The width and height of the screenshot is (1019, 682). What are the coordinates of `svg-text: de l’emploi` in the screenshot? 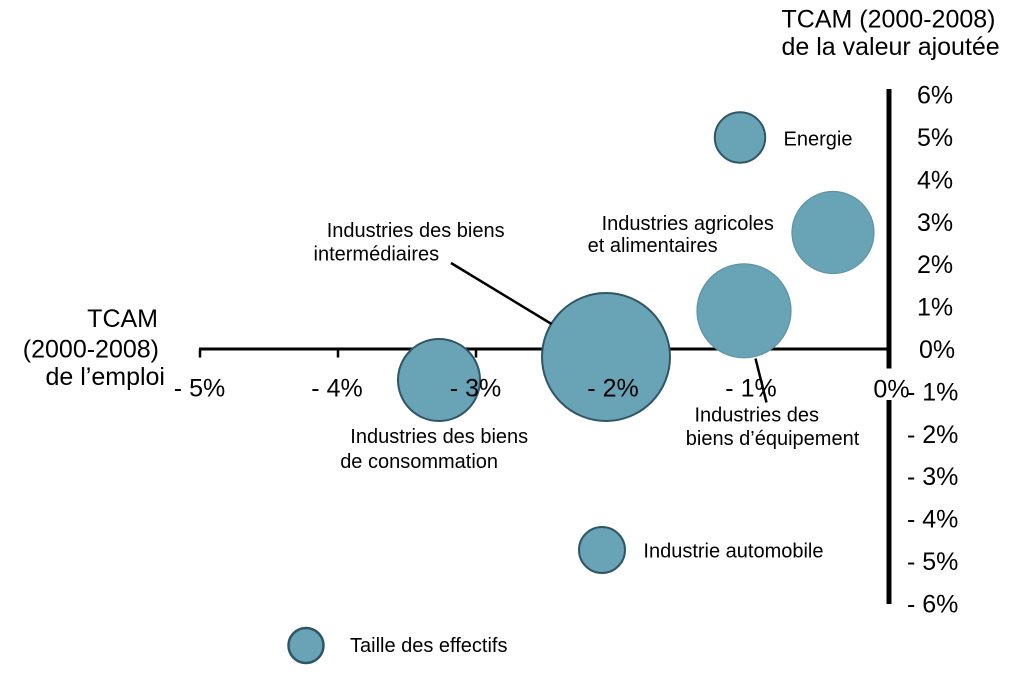 It's located at (105, 377).